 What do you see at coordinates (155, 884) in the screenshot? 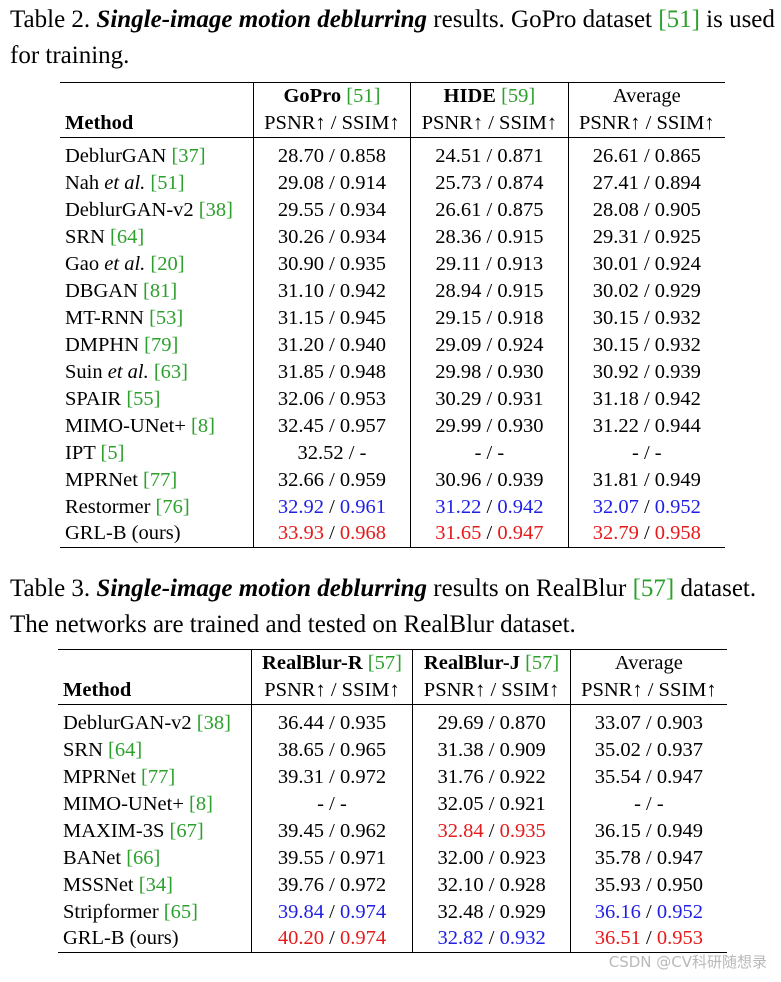
I see `citation-link: [34]` at bounding box center [155, 884].